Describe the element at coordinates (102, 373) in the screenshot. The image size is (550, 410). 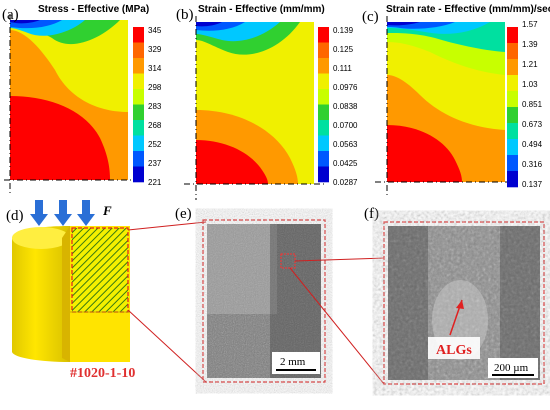
I see `sample-id: #1020-1-10` at that location.